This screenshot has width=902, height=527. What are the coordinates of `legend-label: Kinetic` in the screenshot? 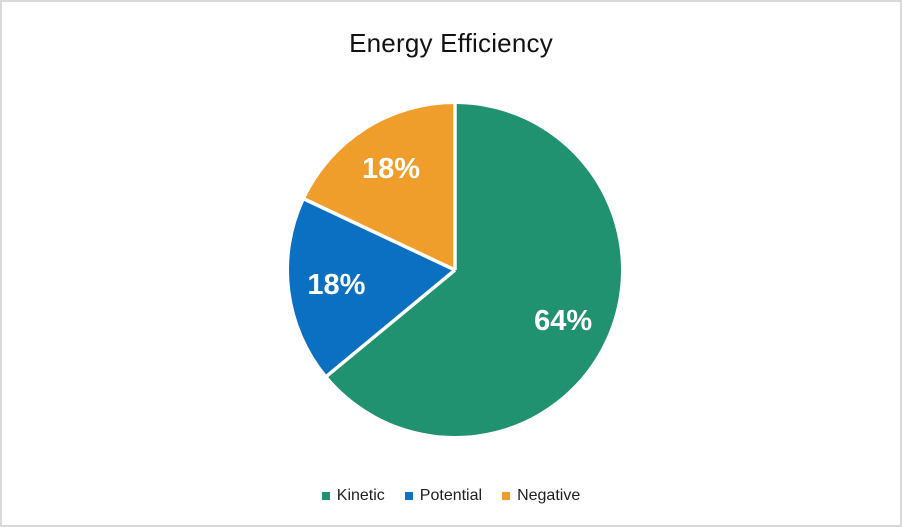 It's located at (360, 495).